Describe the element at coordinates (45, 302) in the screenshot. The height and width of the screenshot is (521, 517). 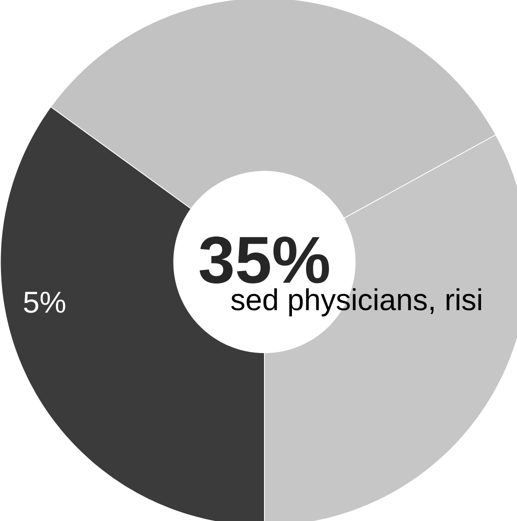
I see `text: 5%` at that location.